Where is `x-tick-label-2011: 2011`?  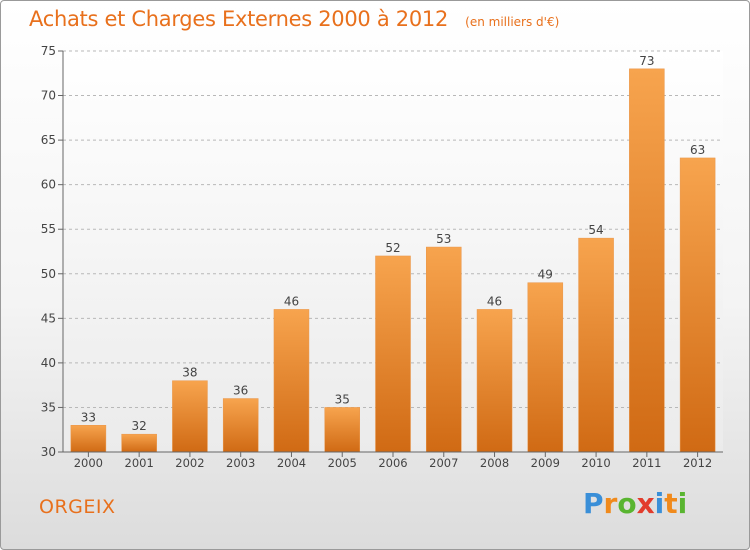 x-tick-label-2011: 2011 is located at coordinates (646, 463).